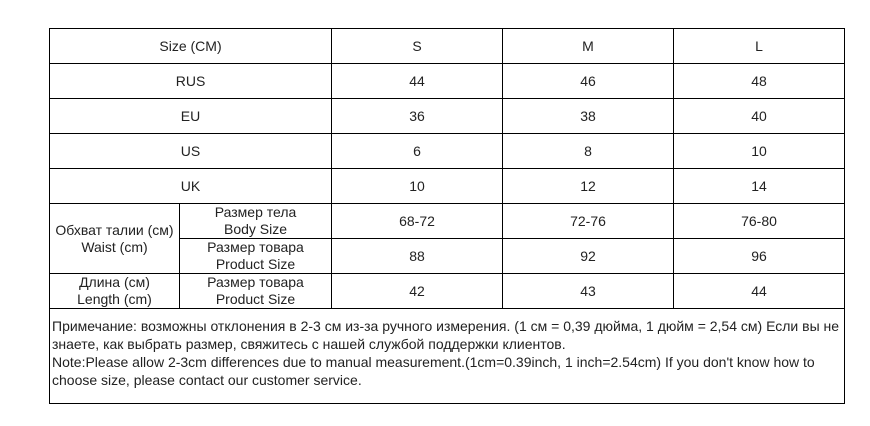 The height and width of the screenshot is (426, 870). I want to click on size-value: 12, so click(588, 186).